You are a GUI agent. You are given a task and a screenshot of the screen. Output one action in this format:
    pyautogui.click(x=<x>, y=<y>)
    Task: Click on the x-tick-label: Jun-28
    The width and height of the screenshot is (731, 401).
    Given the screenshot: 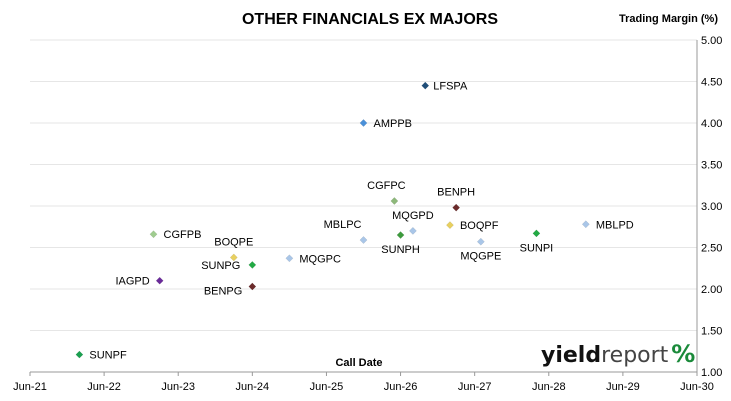 What is the action you would take?
    pyautogui.click(x=549, y=387)
    